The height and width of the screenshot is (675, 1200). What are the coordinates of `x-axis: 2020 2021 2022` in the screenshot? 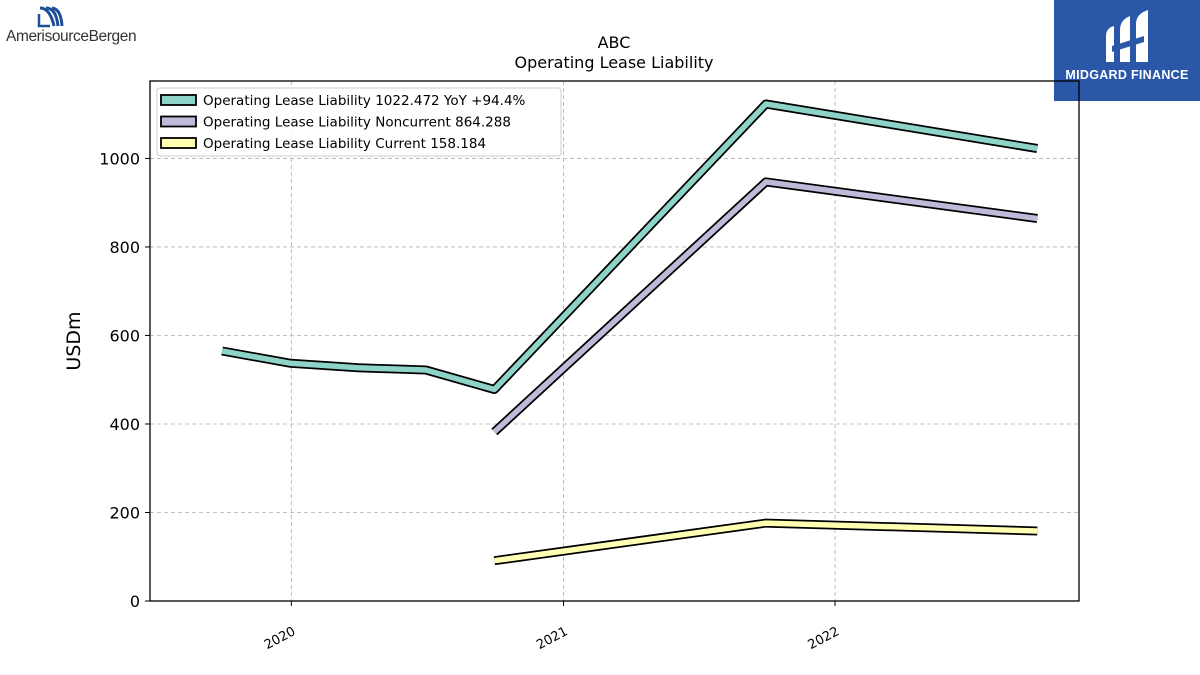 It's located at (552, 627).